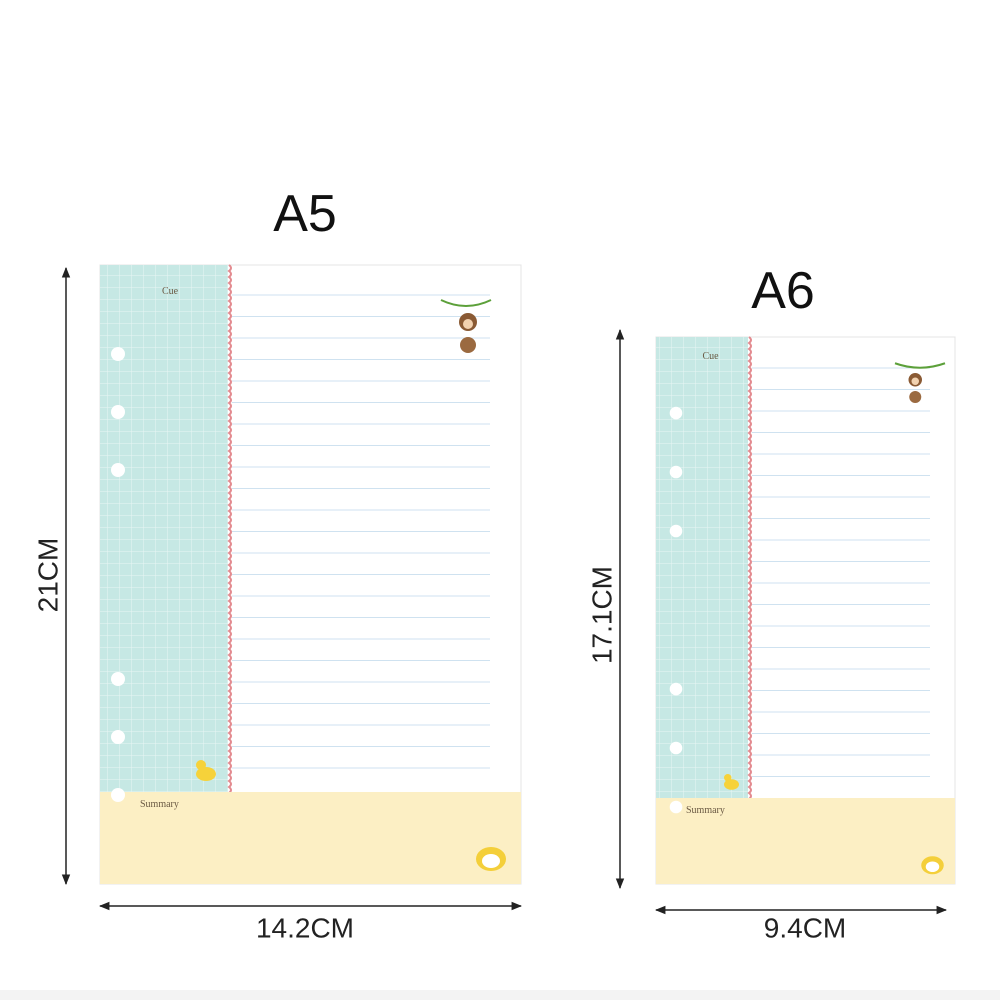 The height and width of the screenshot is (1000, 1000). What do you see at coordinates (47, 575) in the screenshot?
I see `height-label: 21CM` at bounding box center [47, 575].